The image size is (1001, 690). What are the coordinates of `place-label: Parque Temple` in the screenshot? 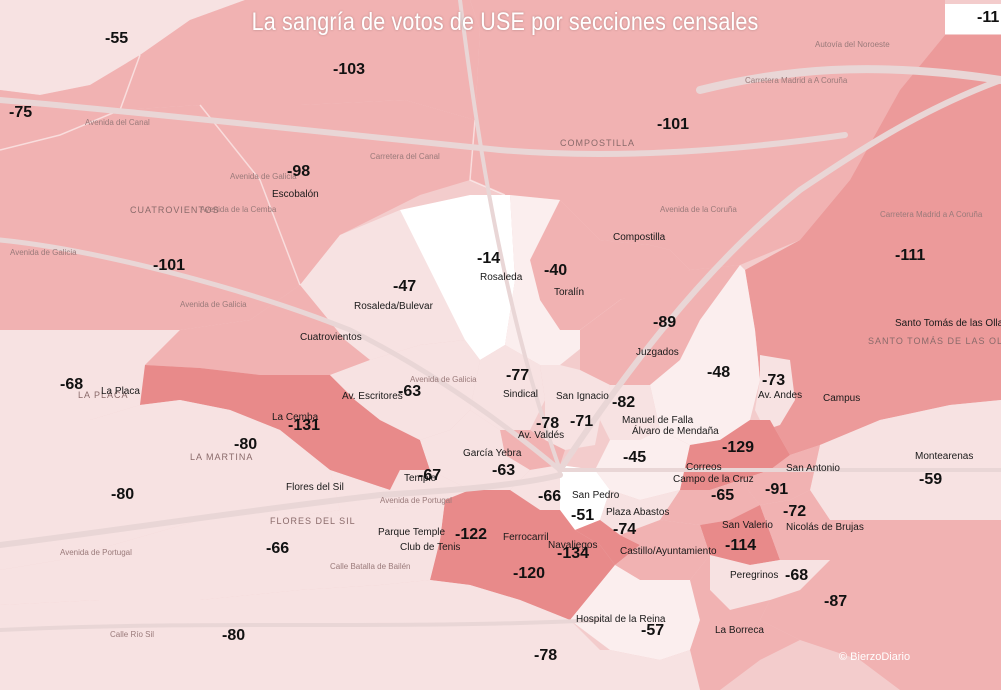 It's located at (412, 532).